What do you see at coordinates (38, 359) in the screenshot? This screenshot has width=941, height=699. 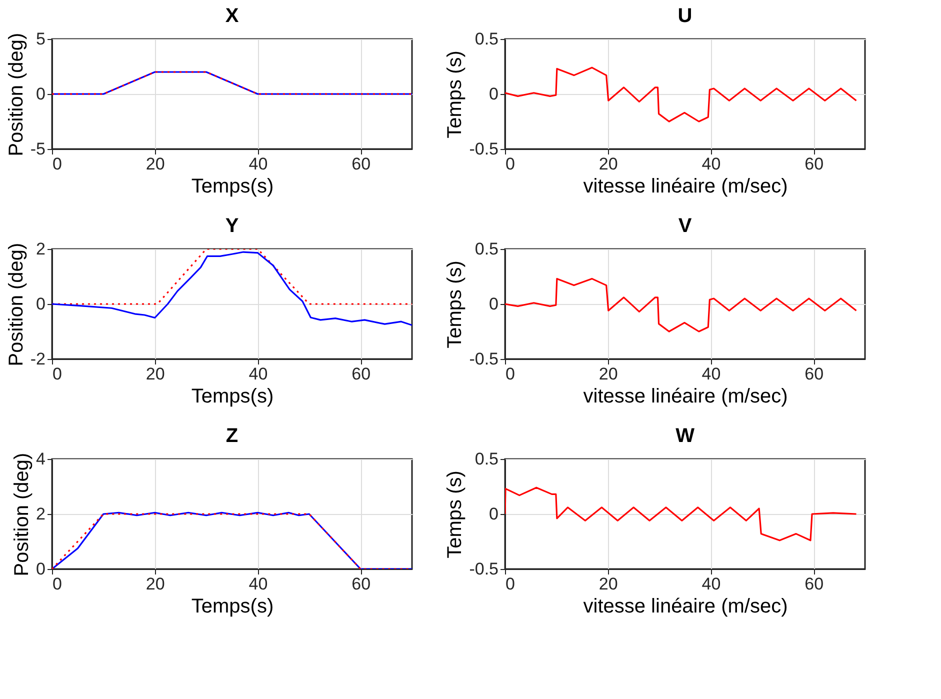 I see `y-tick-label: -2` at bounding box center [38, 359].